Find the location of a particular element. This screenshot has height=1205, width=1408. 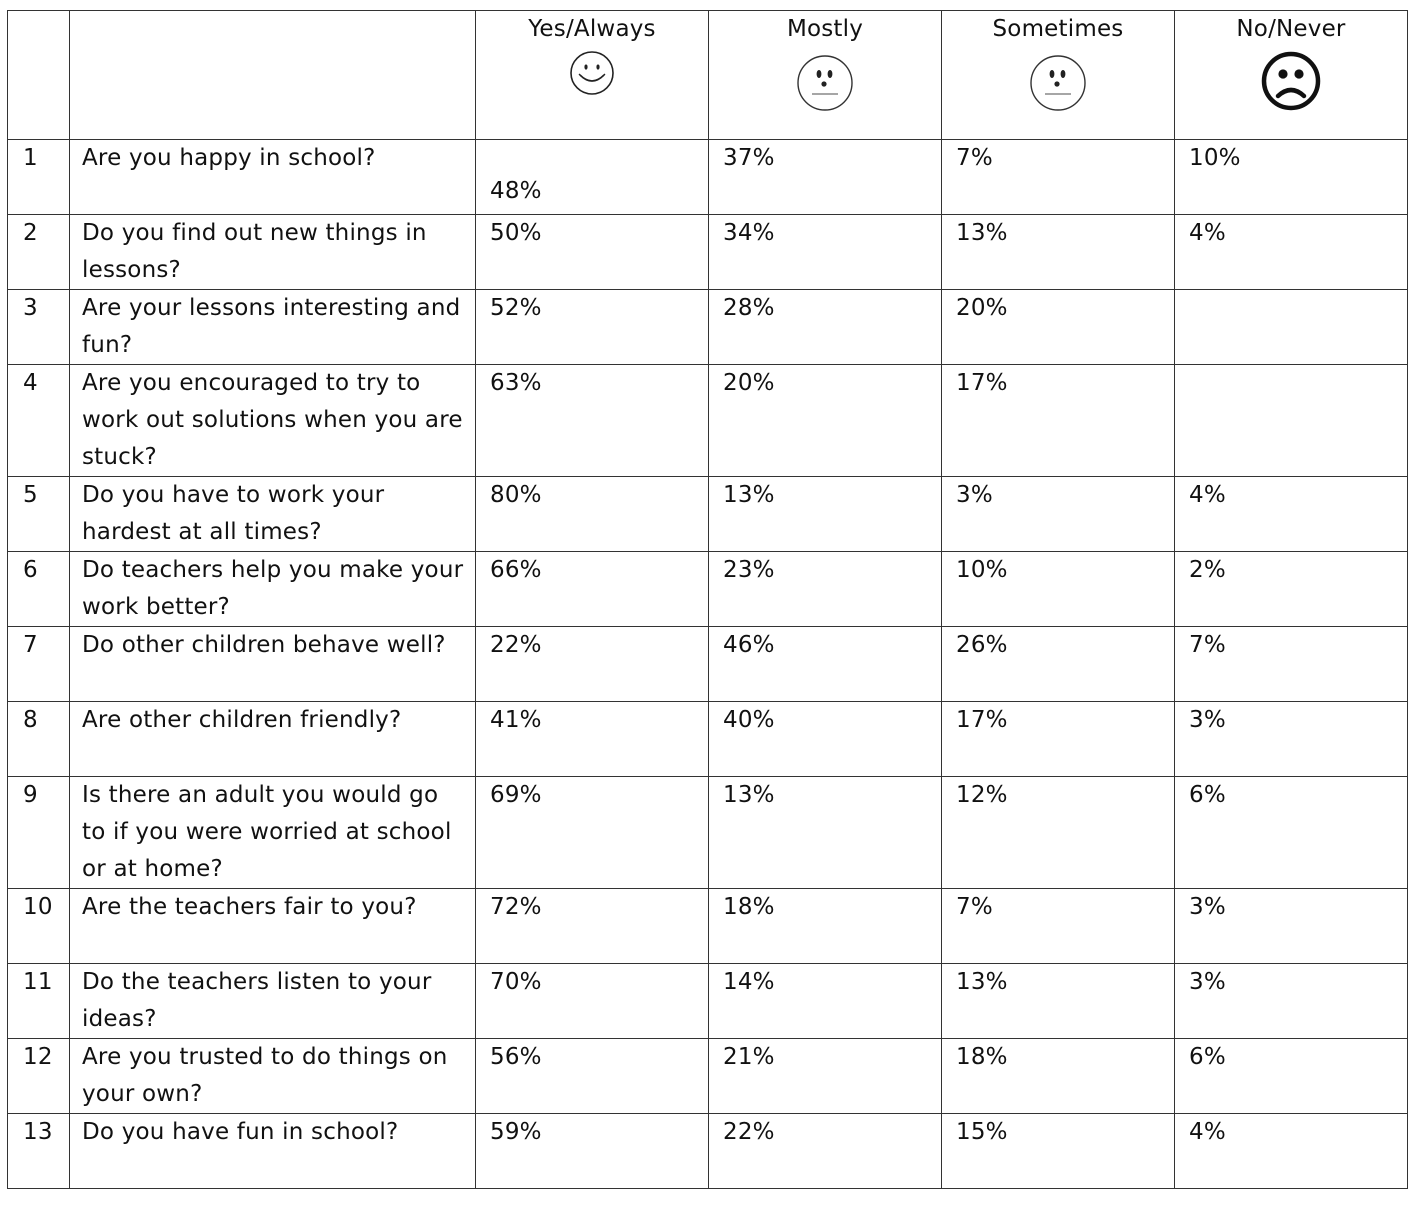

sometimes-value: 26% is located at coordinates (1058, 664).